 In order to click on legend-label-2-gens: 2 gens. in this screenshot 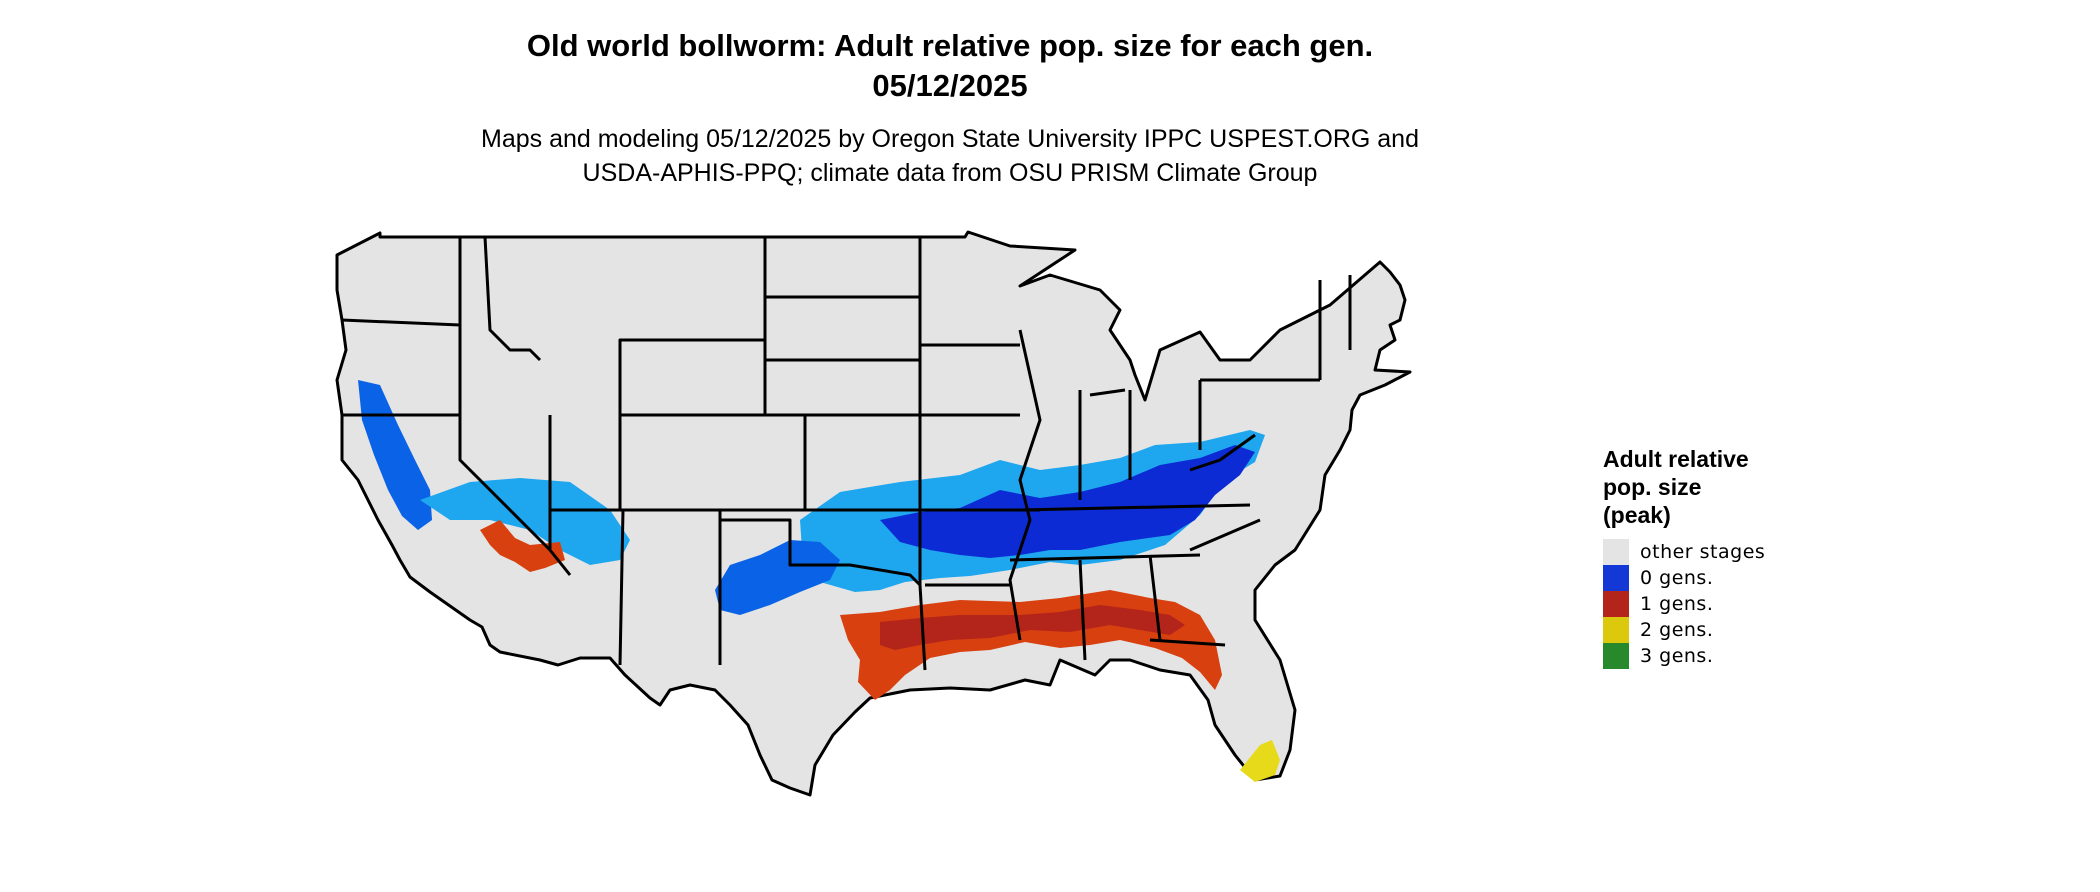, I will do `click(1677, 630)`.